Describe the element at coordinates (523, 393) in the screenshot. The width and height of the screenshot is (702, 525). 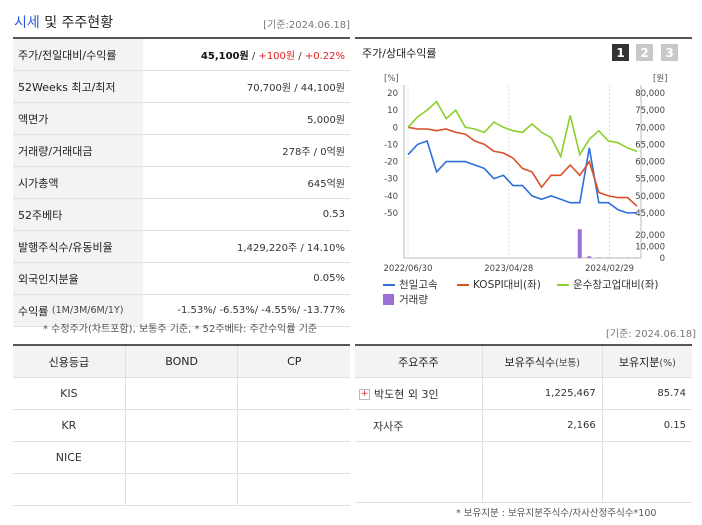
I see `table-row: + 박도현 외 3인 1,225,467 85.74` at that location.